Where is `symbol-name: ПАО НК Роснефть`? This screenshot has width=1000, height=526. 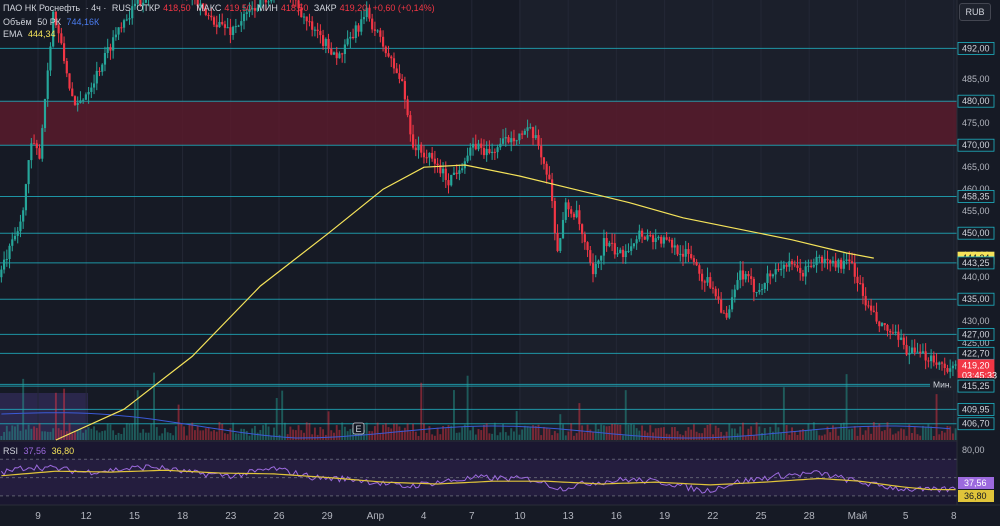 symbol-name: ПАО НК Роснефть is located at coordinates (42, 8).